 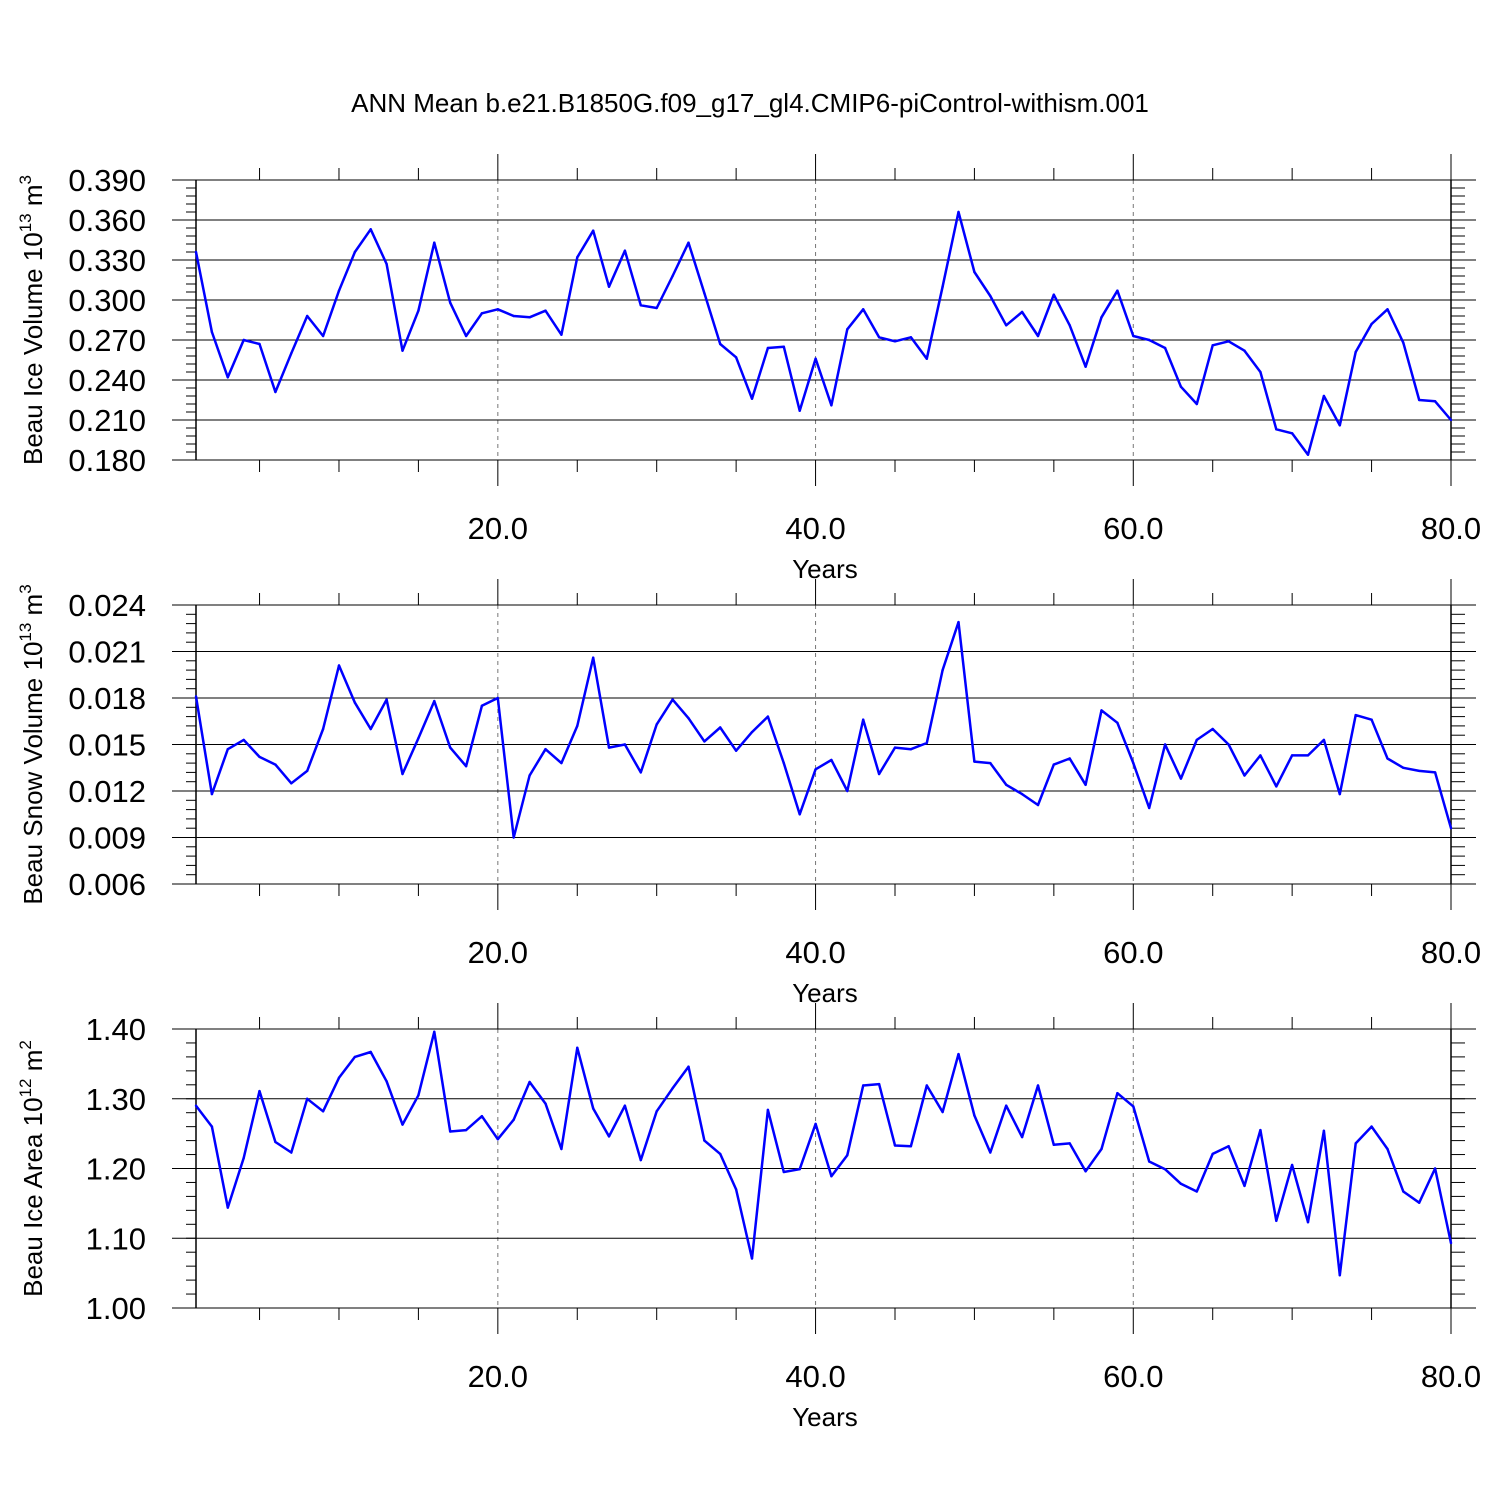 What do you see at coordinates (32, 320) in the screenshot?
I see `y-axis-label: Beau Ice Volume 1013 m3` at bounding box center [32, 320].